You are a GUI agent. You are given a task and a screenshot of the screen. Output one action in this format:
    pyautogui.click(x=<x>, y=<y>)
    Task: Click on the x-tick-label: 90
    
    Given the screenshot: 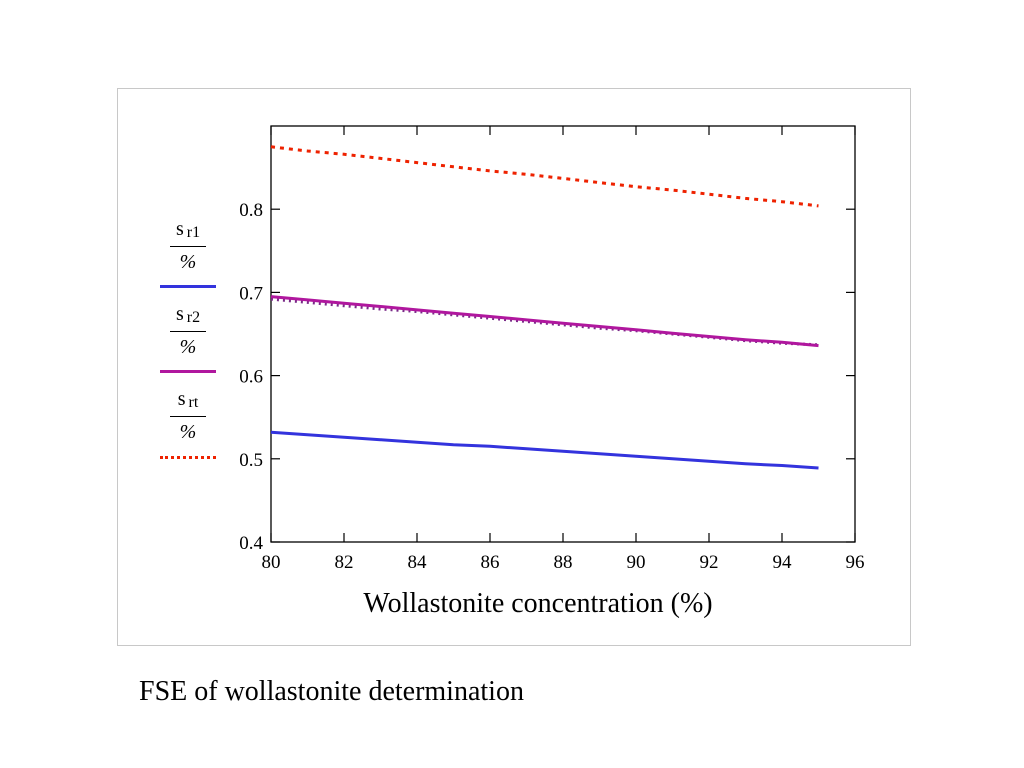 What is the action you would take?
    pyautogui.click(x=636, y=562)
    